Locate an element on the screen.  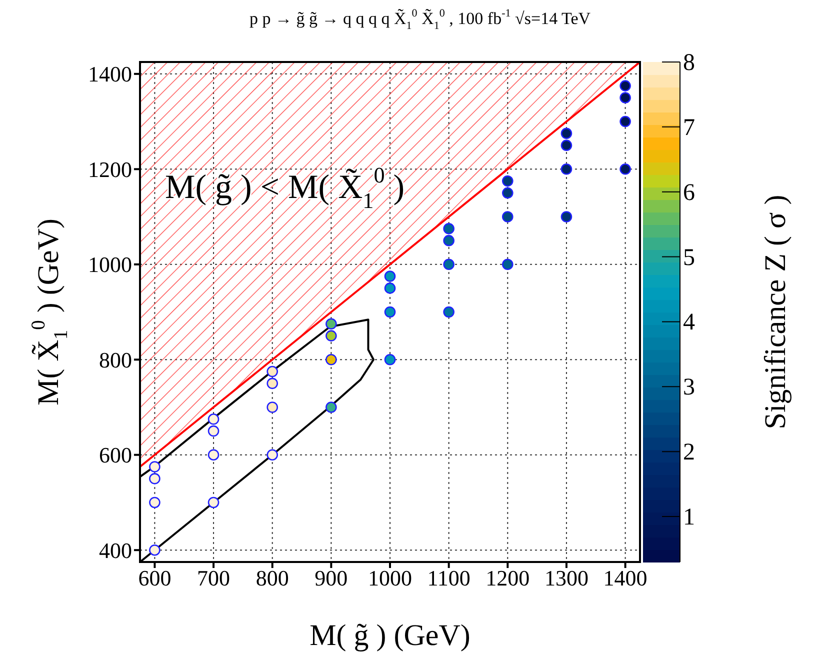
color-bar-label: 5 is located at coordinates (689, 257).